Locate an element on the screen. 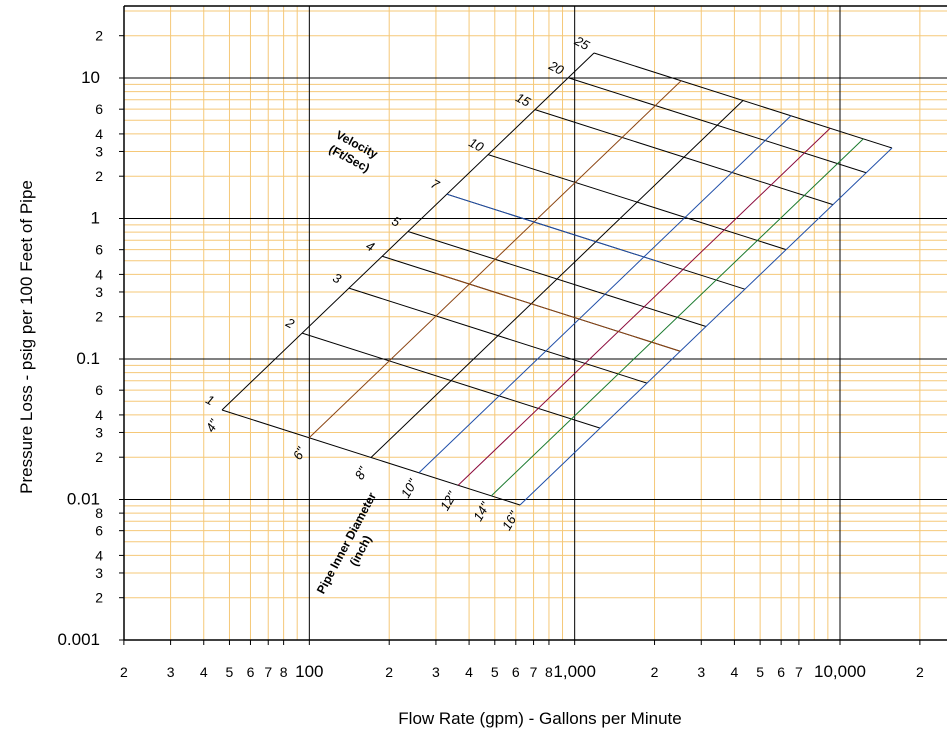 This screenshot has width=947, height=730. velocity-label: 3 is located at coordinates (337, 278).